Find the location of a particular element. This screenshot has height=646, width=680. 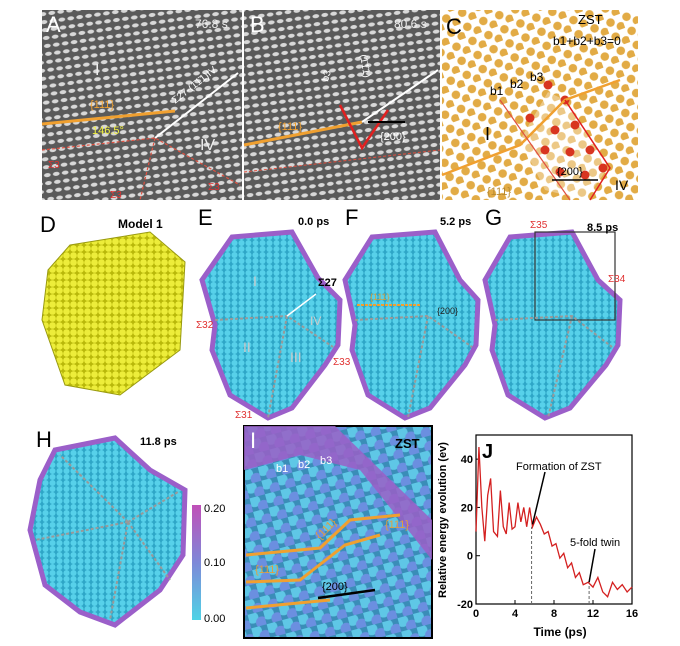

panel-e: E 0.0 ps Σ27 Σ32 Σ33 Σ31 I II III IV is located at coordinates (273, 313).